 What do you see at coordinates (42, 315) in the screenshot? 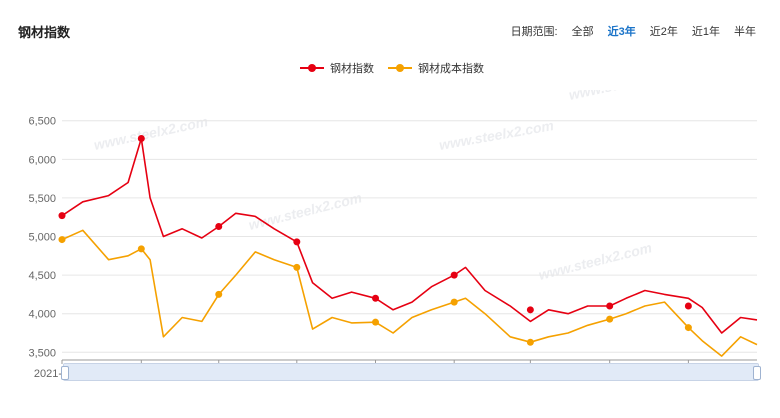
I see `y-tick-label: 4,000` at bounding box center [42, 315].